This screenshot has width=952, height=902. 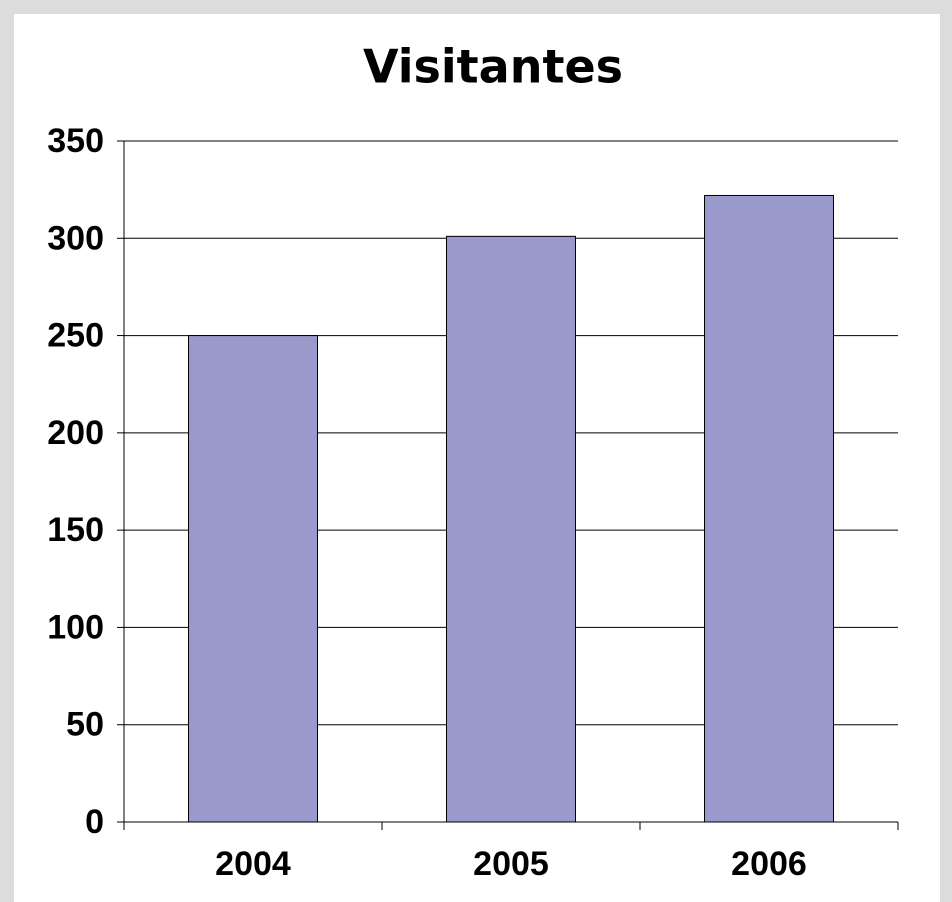 What do you see at coordinates (85, 725) in the screenshot?
I see `y-tick-label: 50` at bounding box center [85, 725].